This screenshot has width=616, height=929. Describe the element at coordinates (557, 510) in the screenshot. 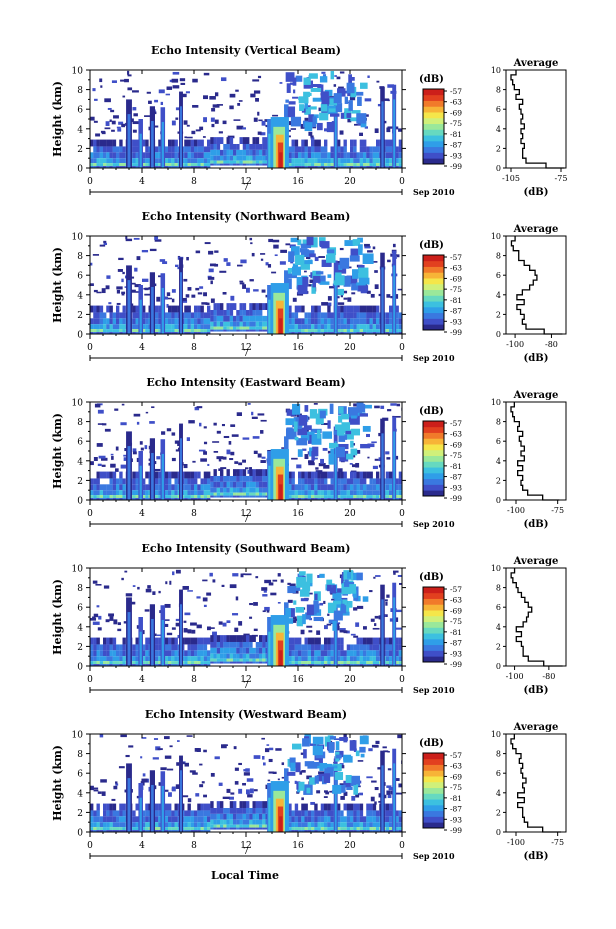

I see `profile-x-tick-label: -75` at that location.